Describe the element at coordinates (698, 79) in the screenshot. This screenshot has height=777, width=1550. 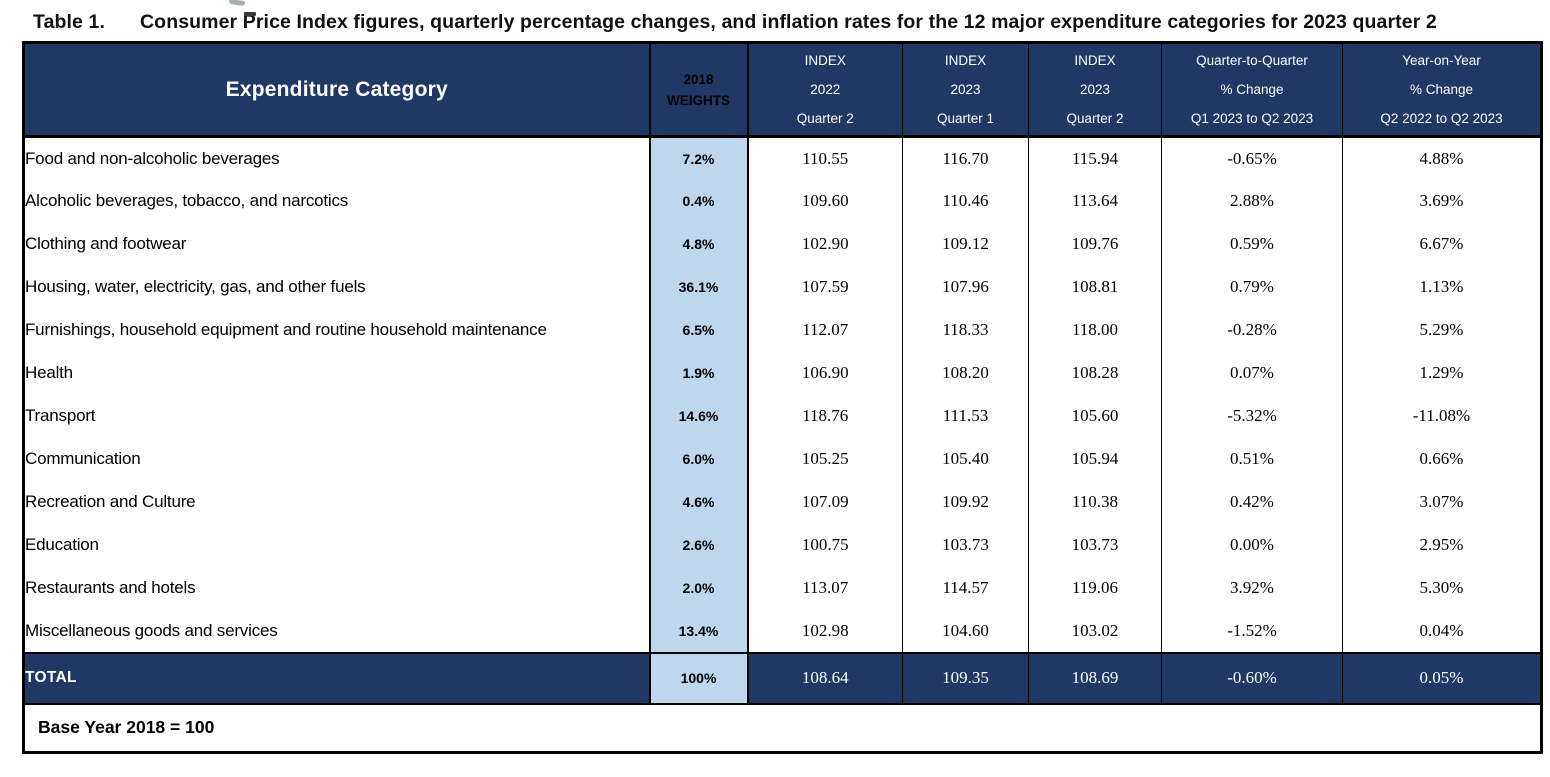
I see `header-weights-line1: 2018` at that location.